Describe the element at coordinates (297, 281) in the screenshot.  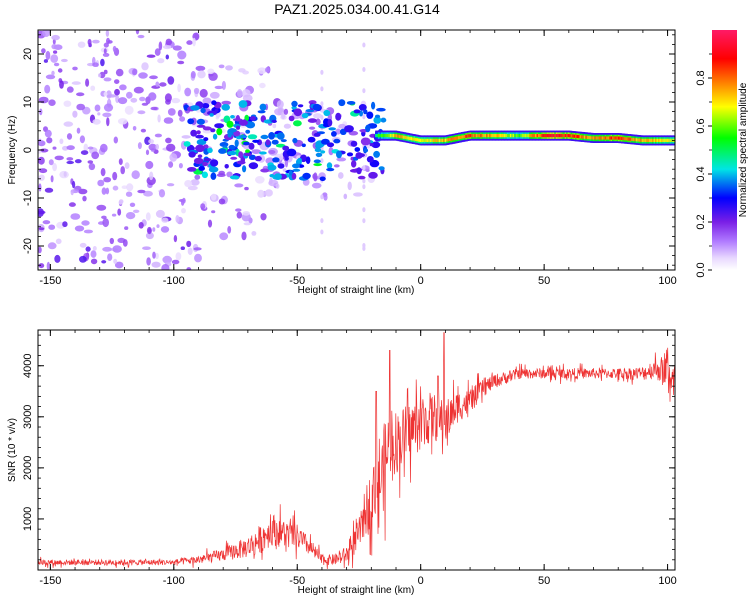
I see `spectrogram-x-tick-label: -50` at that location.